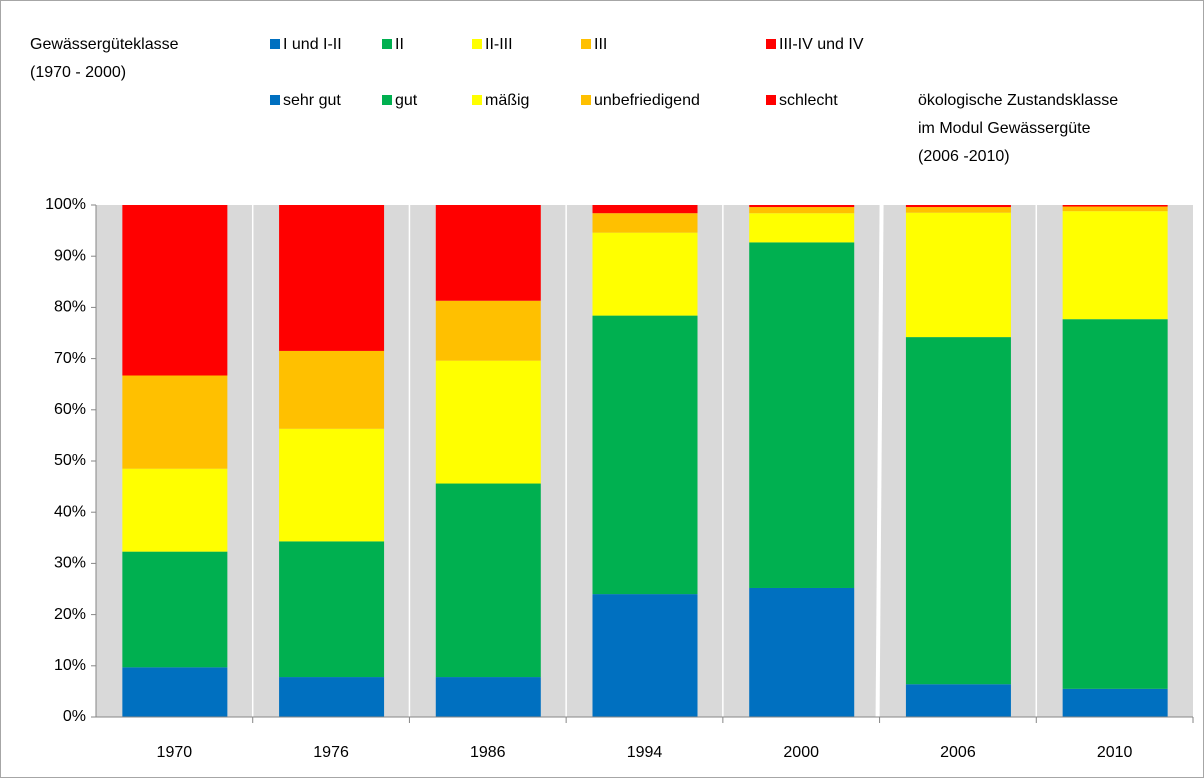  What do you see at coordinates (600, 44) in the screenshot?
I see `legend-label: III` at bounding box center [600, 44].